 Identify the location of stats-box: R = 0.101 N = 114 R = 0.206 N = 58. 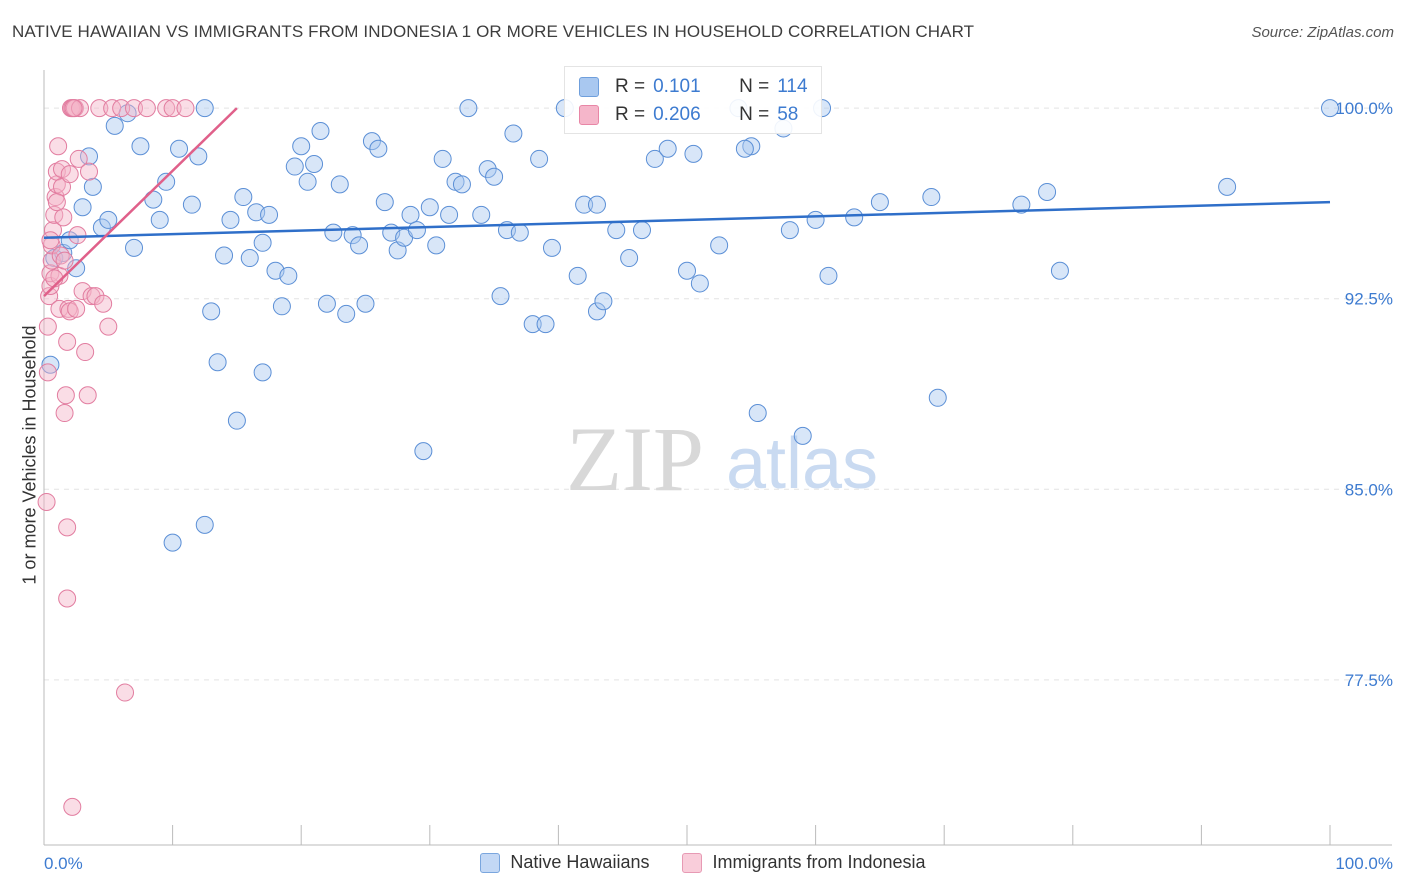
(693, 100).